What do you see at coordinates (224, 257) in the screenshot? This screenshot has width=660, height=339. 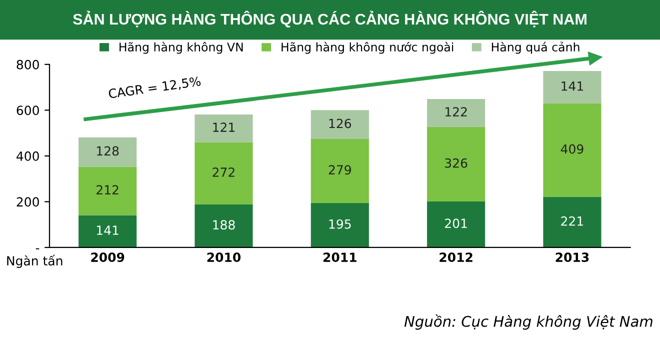 I see `x-tick-label: 2010` at bounding box center [224, 257].